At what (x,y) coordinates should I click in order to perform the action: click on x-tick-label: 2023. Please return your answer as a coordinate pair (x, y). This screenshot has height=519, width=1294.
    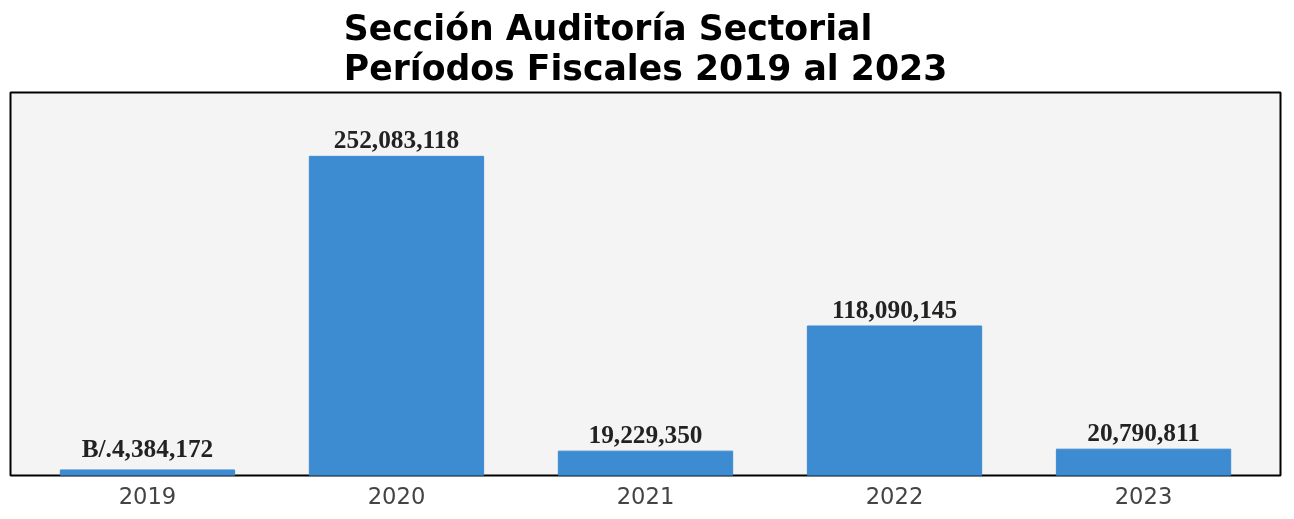
    Looking at the image, I should click on (1143, 495).